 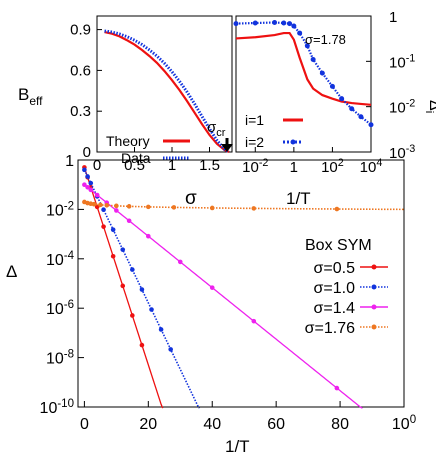 What do you see at coordinates (128, 141) in the screenshot?
I see `legend-theory-label: Theory` at bounding box center [128, 141].